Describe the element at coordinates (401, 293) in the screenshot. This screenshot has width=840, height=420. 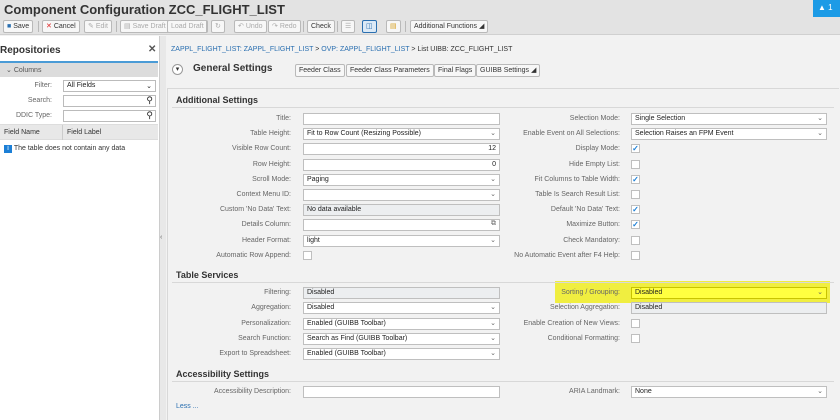
I see `filtering-input: Disabled` at that location.